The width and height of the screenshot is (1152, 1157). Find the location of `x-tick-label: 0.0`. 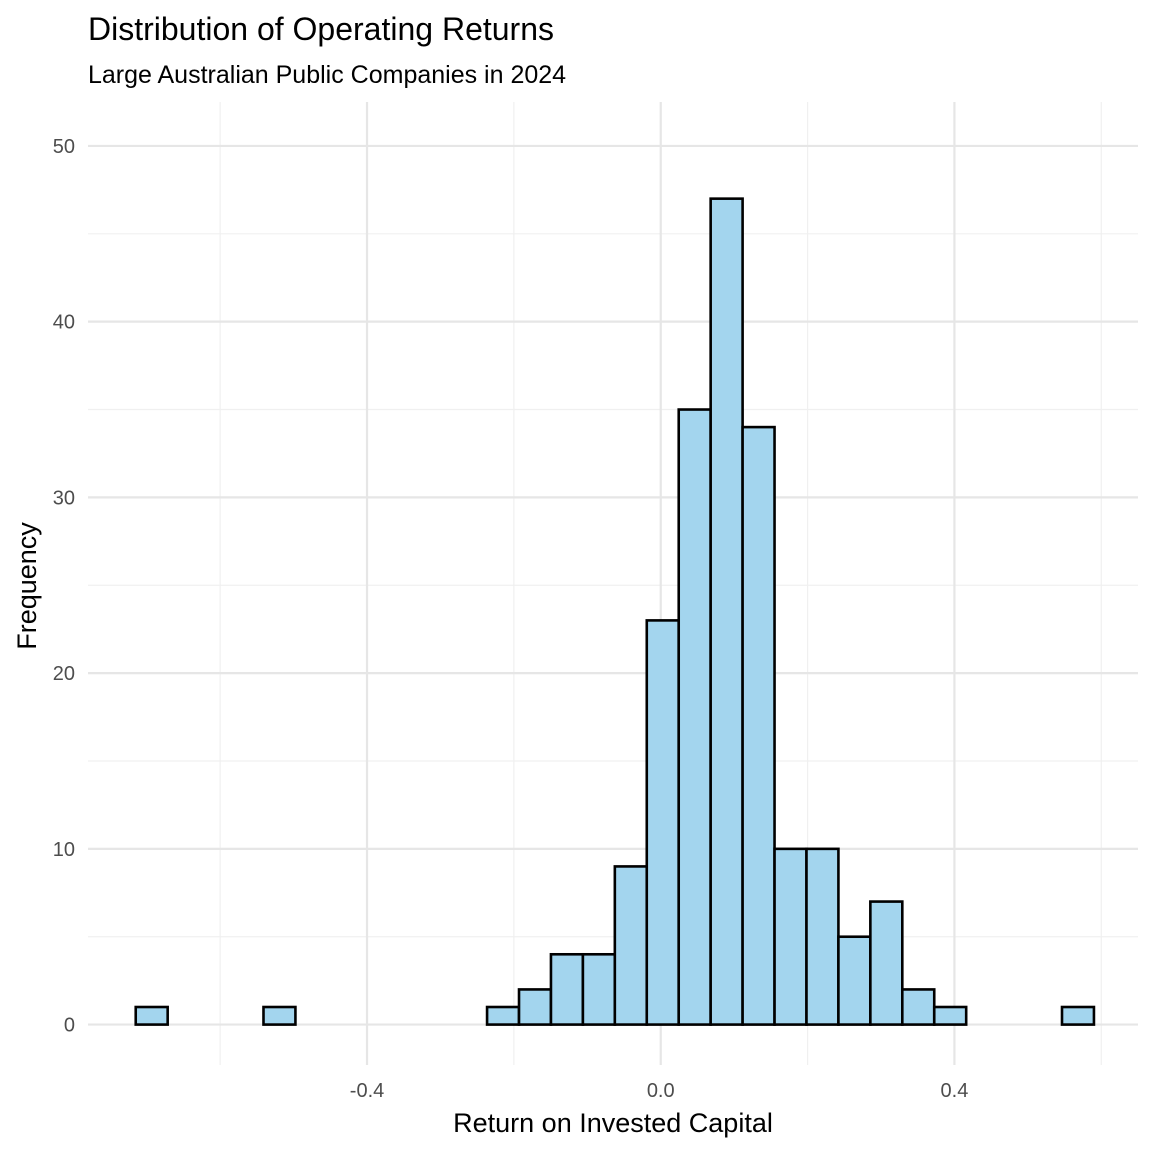

x-tick-label: 0.0 is located at coordinates (661, 1091).